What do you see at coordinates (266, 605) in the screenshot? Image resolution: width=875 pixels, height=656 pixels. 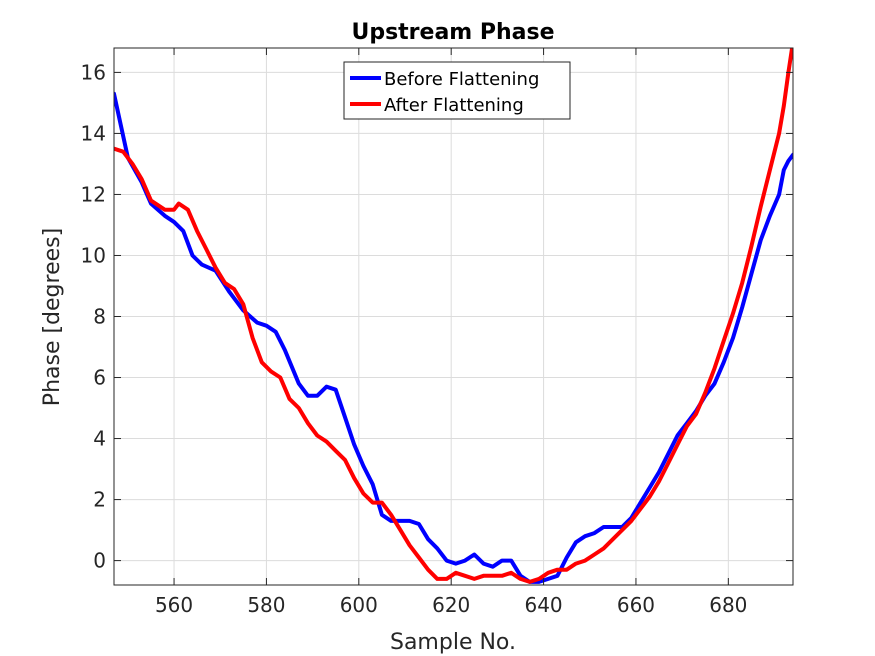 I see `x-tick-label: 580` at bounding box center [266, 605].